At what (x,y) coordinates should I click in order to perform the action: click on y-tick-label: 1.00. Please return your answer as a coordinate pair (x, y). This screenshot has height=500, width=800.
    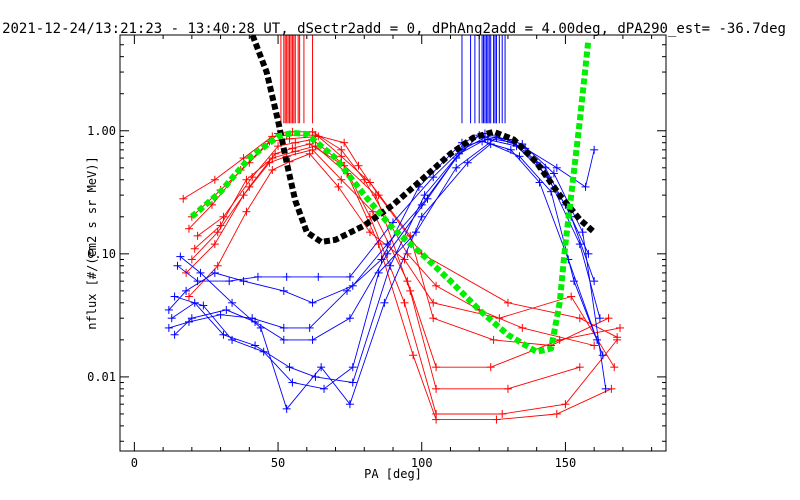
    Looking at the image, I should click on (101, 131).